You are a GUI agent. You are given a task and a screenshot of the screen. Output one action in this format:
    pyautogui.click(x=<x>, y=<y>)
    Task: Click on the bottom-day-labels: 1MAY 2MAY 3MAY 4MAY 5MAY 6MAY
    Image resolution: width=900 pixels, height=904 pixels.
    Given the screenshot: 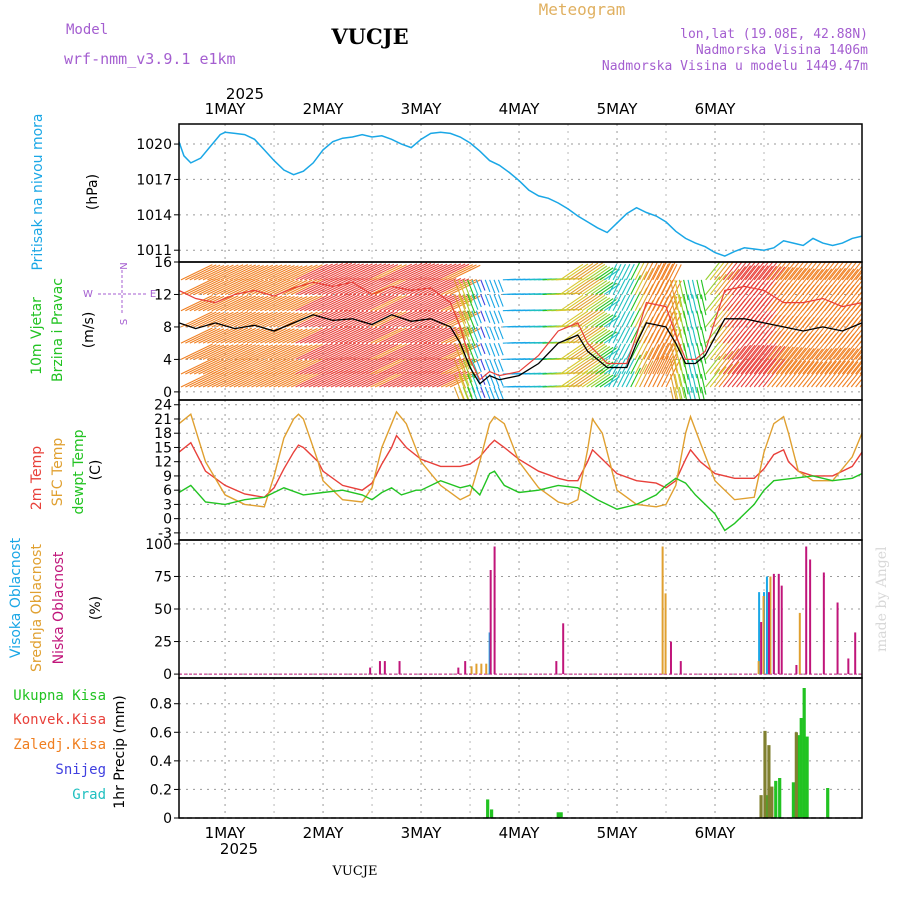 What is the action you would take?
    pyautogui.click(x=471, y=833)
    